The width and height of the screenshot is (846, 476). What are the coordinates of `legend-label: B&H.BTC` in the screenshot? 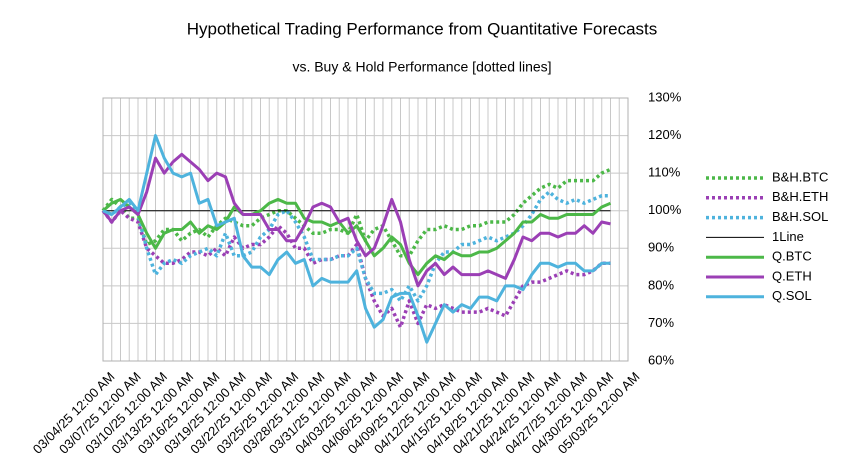 It's located at (800, 176).